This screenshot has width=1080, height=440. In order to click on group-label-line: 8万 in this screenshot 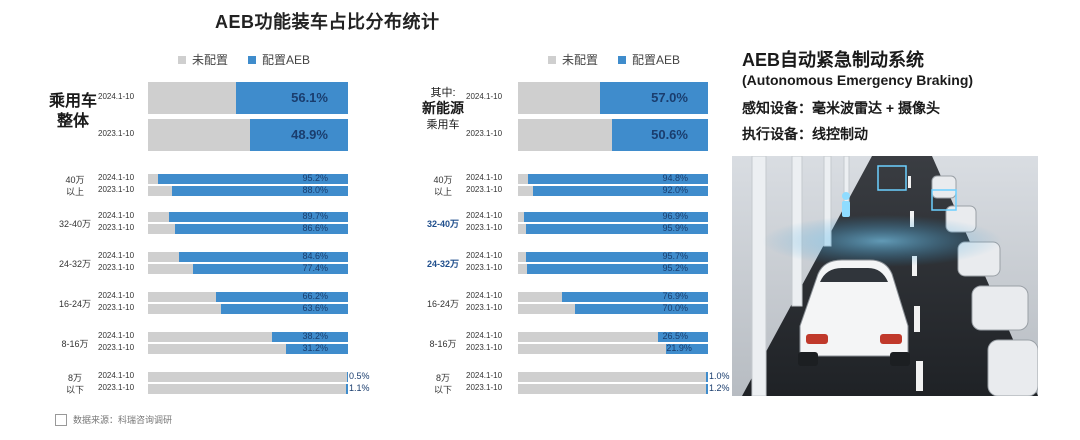, I will do `click(442, 378)`.